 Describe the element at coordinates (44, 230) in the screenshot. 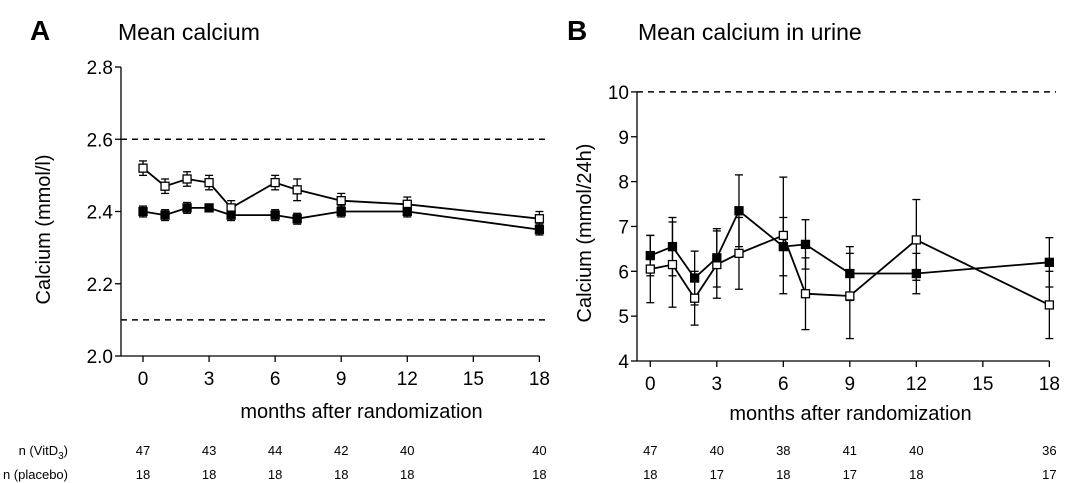

I see `panel-a-y-axis-label: Calcium (mmol/l)` at that location.